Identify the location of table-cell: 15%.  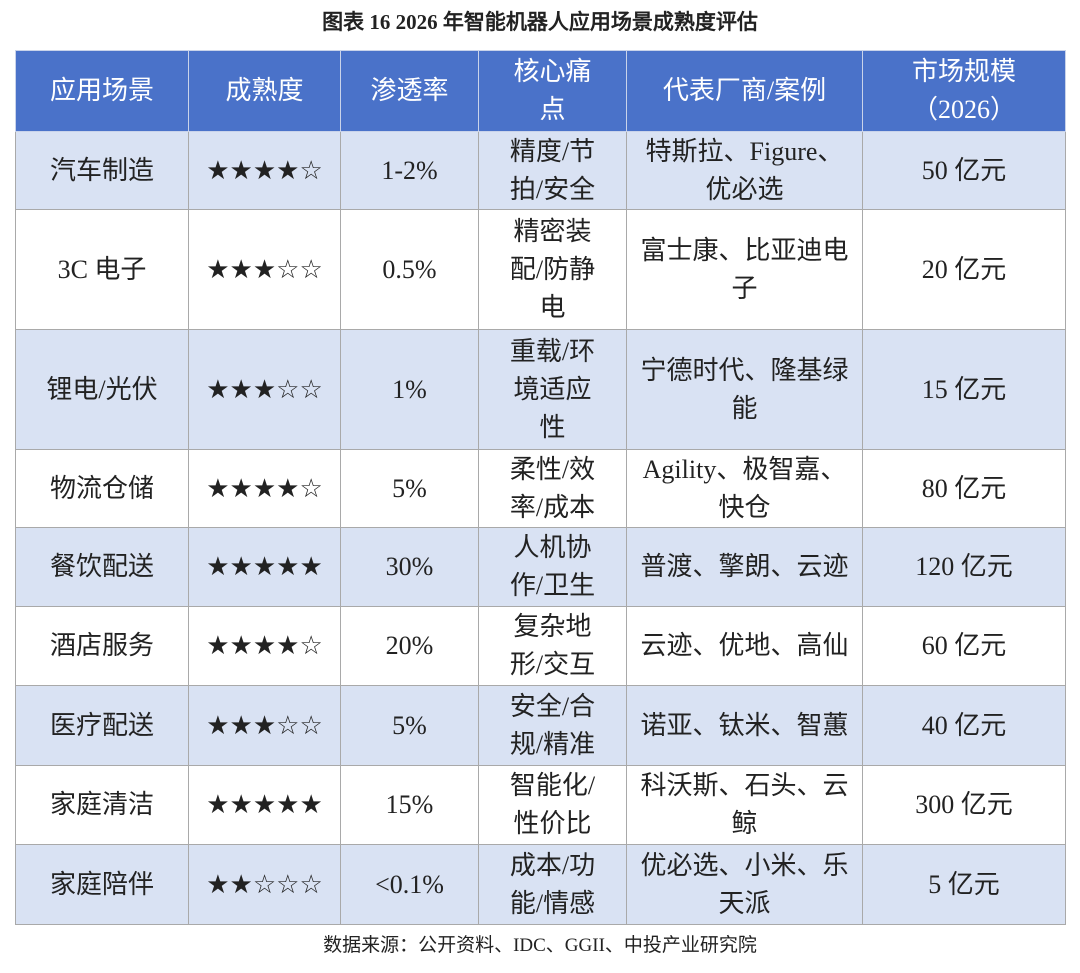
(409, 805).